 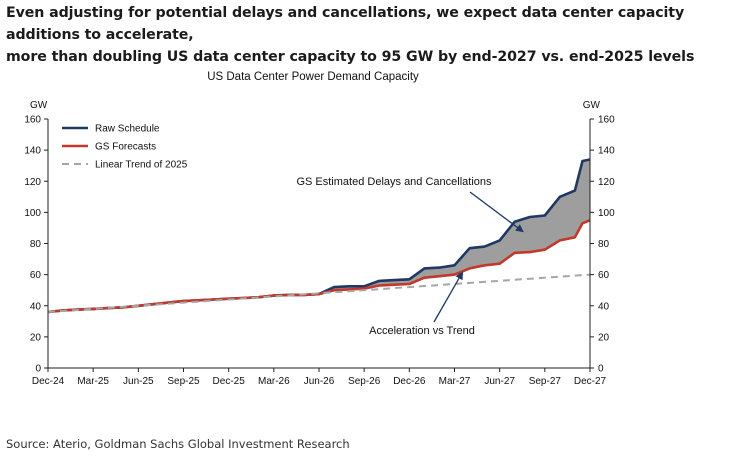 What do you see at coordinates (606, 182) in the screenshot?
I see `y-tick-label-right-6: 120` at bounding box center [606, 182].